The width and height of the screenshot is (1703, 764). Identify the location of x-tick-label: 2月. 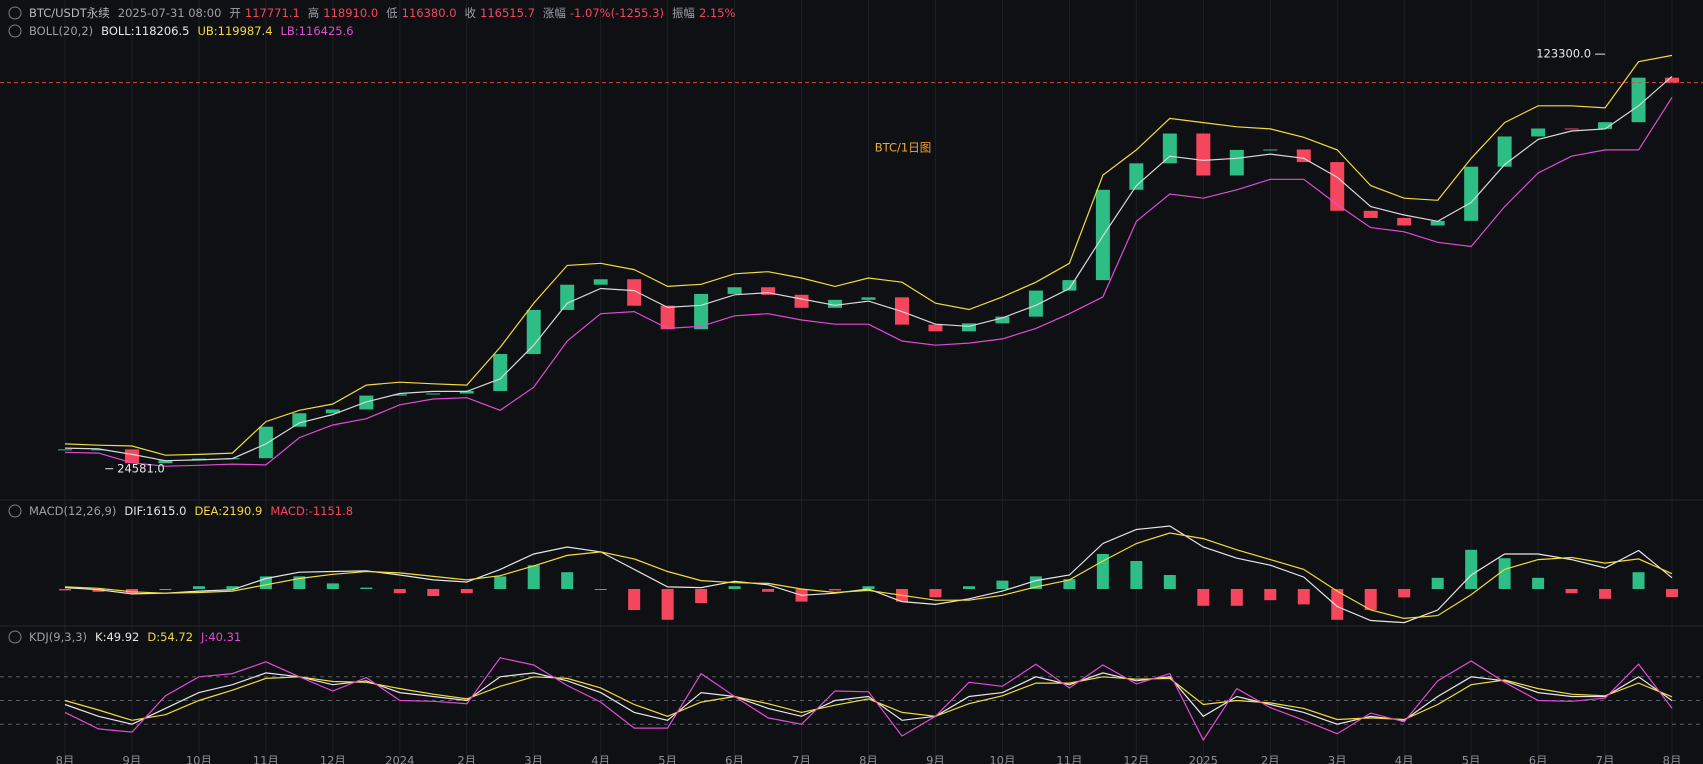
(1270, 759).